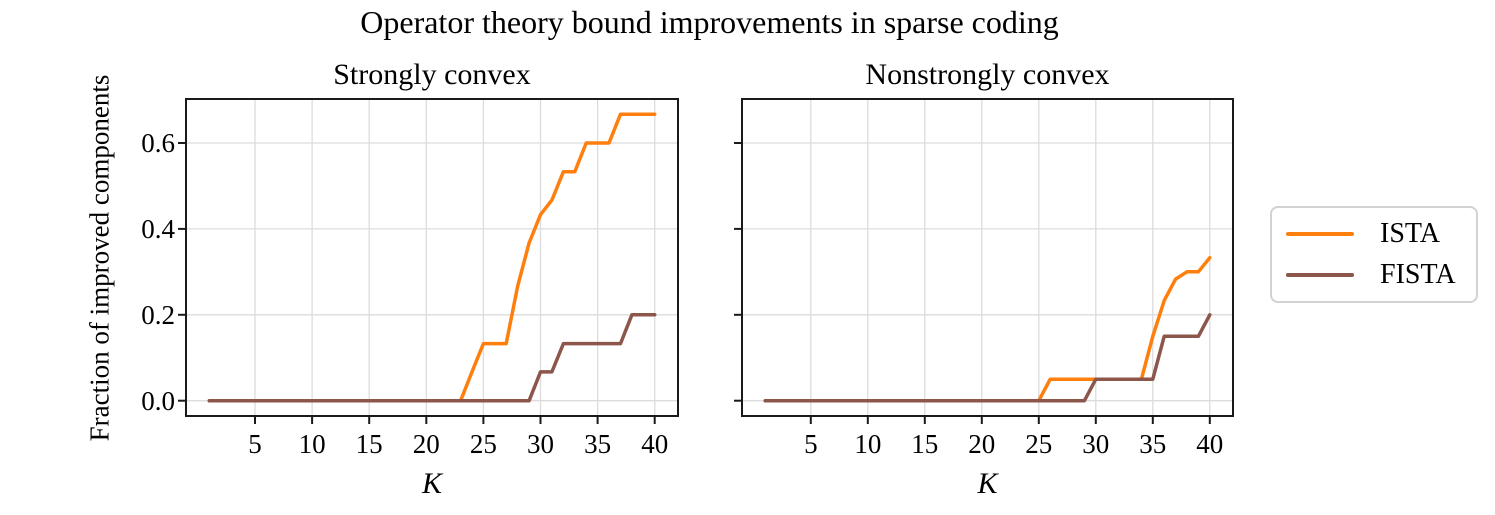  What do you see at coordinates (158, 228) in the screenshot?
I see `y-tick-label: 0.4` at bounding box center [158, 228].